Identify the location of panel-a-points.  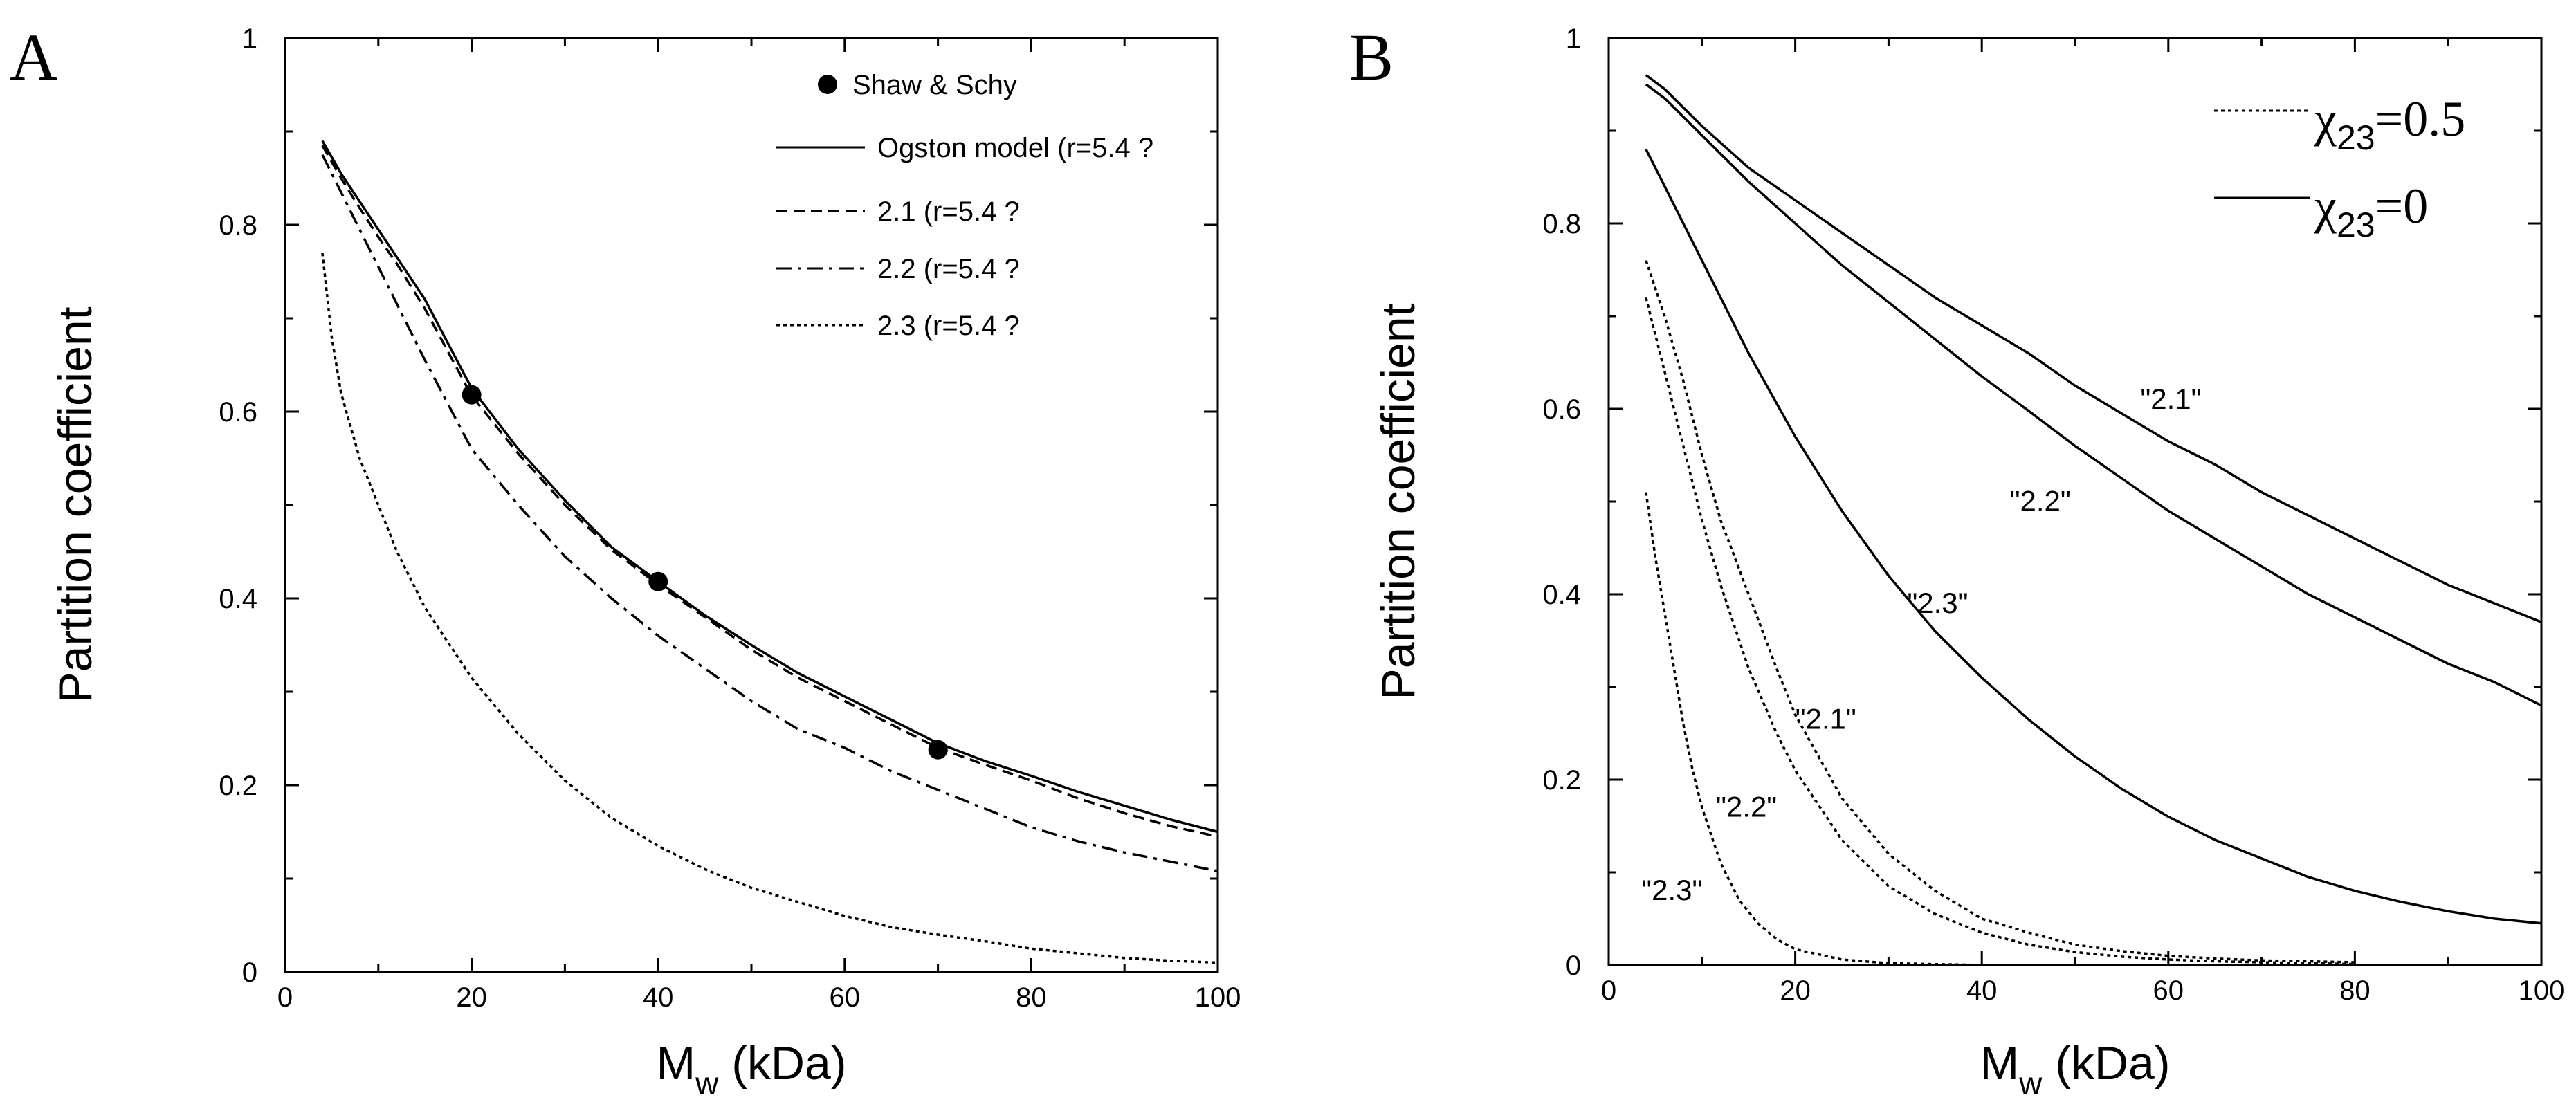
(705, 572).